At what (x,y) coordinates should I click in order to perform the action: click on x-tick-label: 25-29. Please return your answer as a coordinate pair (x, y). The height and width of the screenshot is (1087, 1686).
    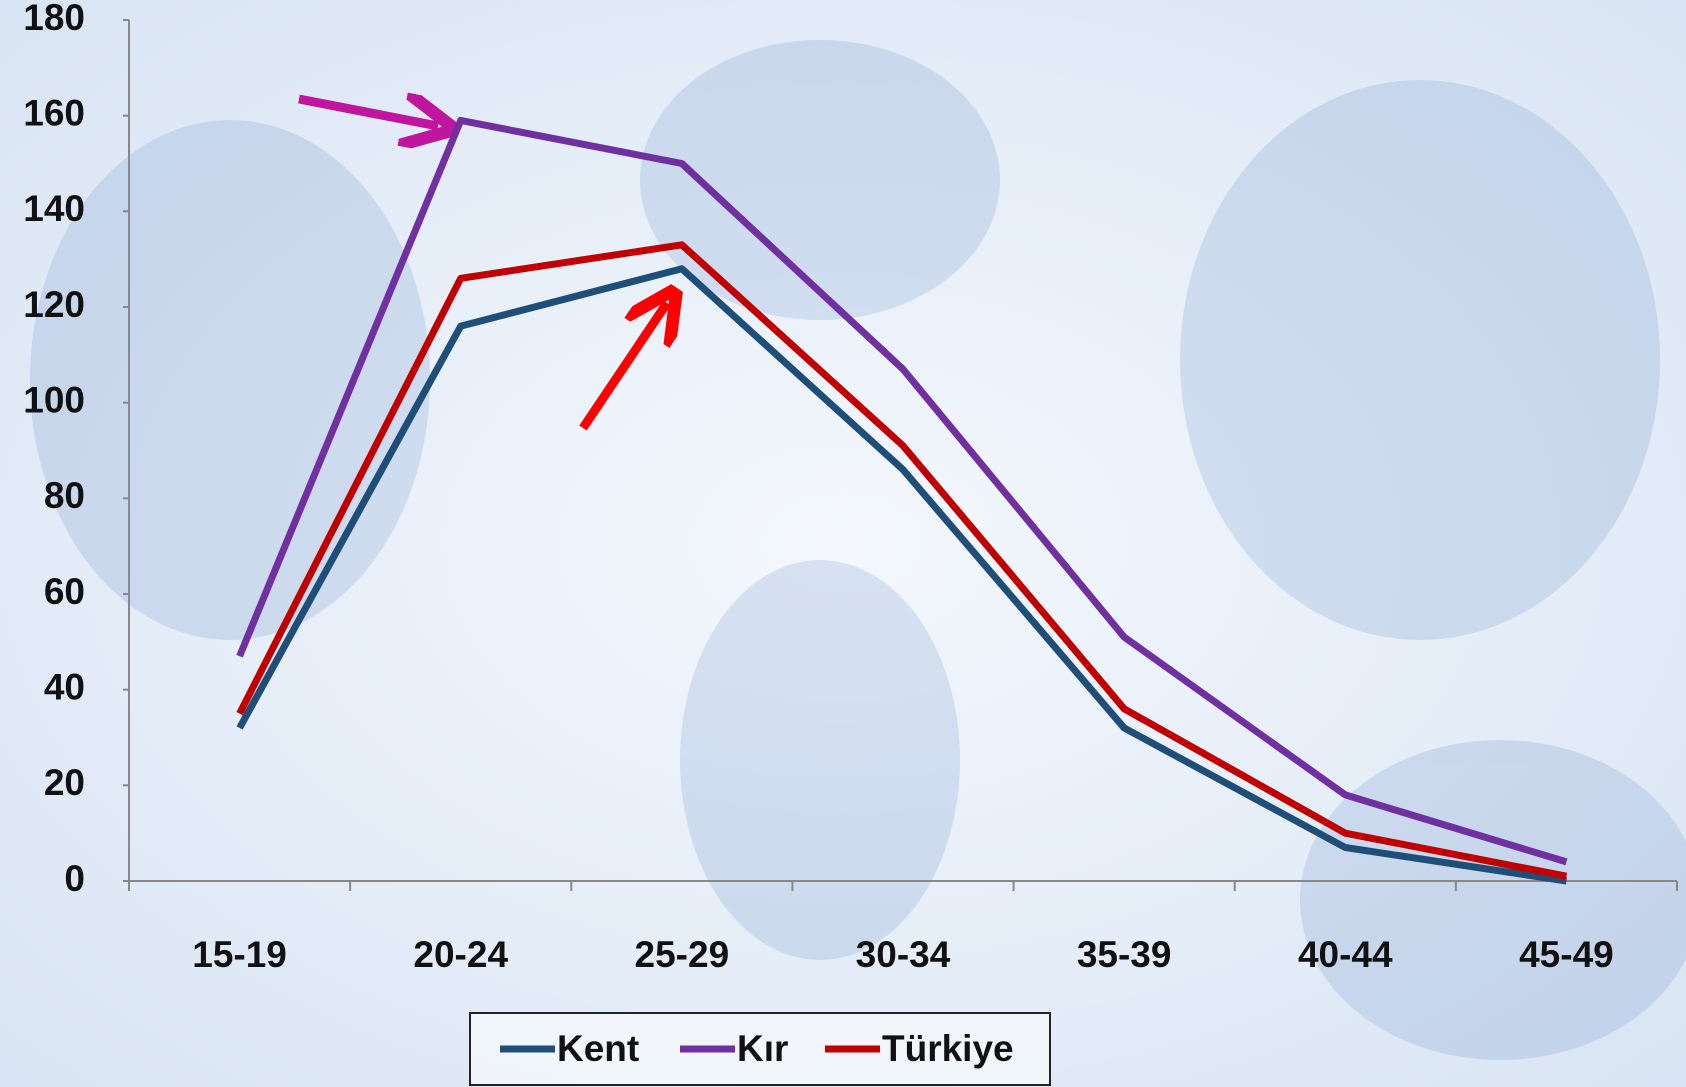
    Looking at the image, I should click on (682, 954).